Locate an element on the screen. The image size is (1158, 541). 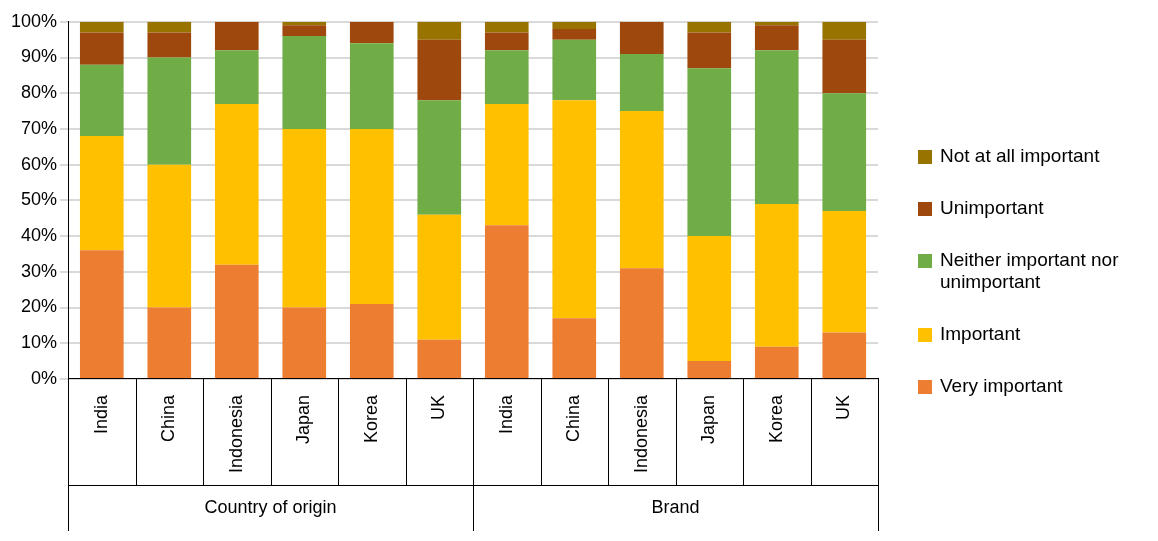
y-tick-label: 0% is located at coordinates (44, 377).